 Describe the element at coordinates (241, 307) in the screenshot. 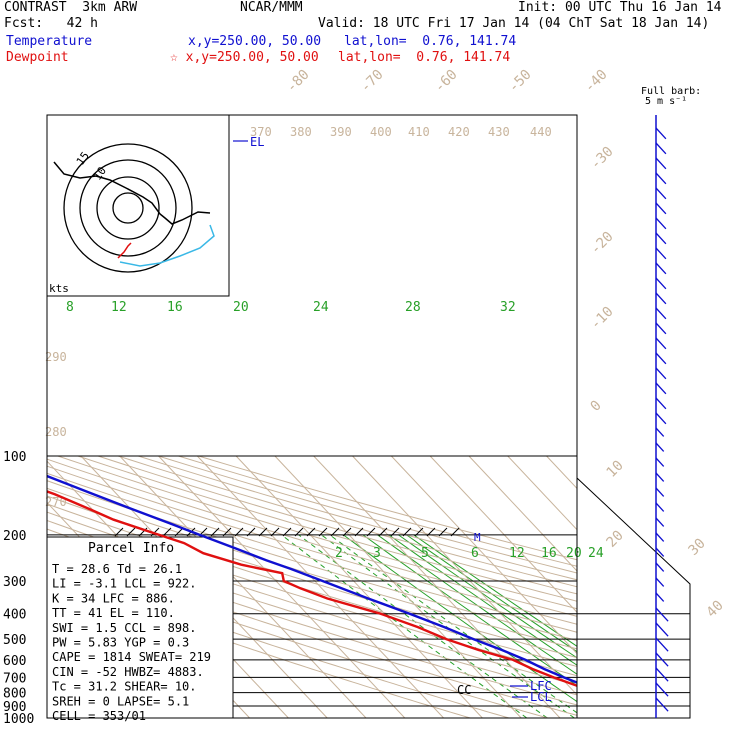

I see `mixing-ratio-label: 20` at that location.